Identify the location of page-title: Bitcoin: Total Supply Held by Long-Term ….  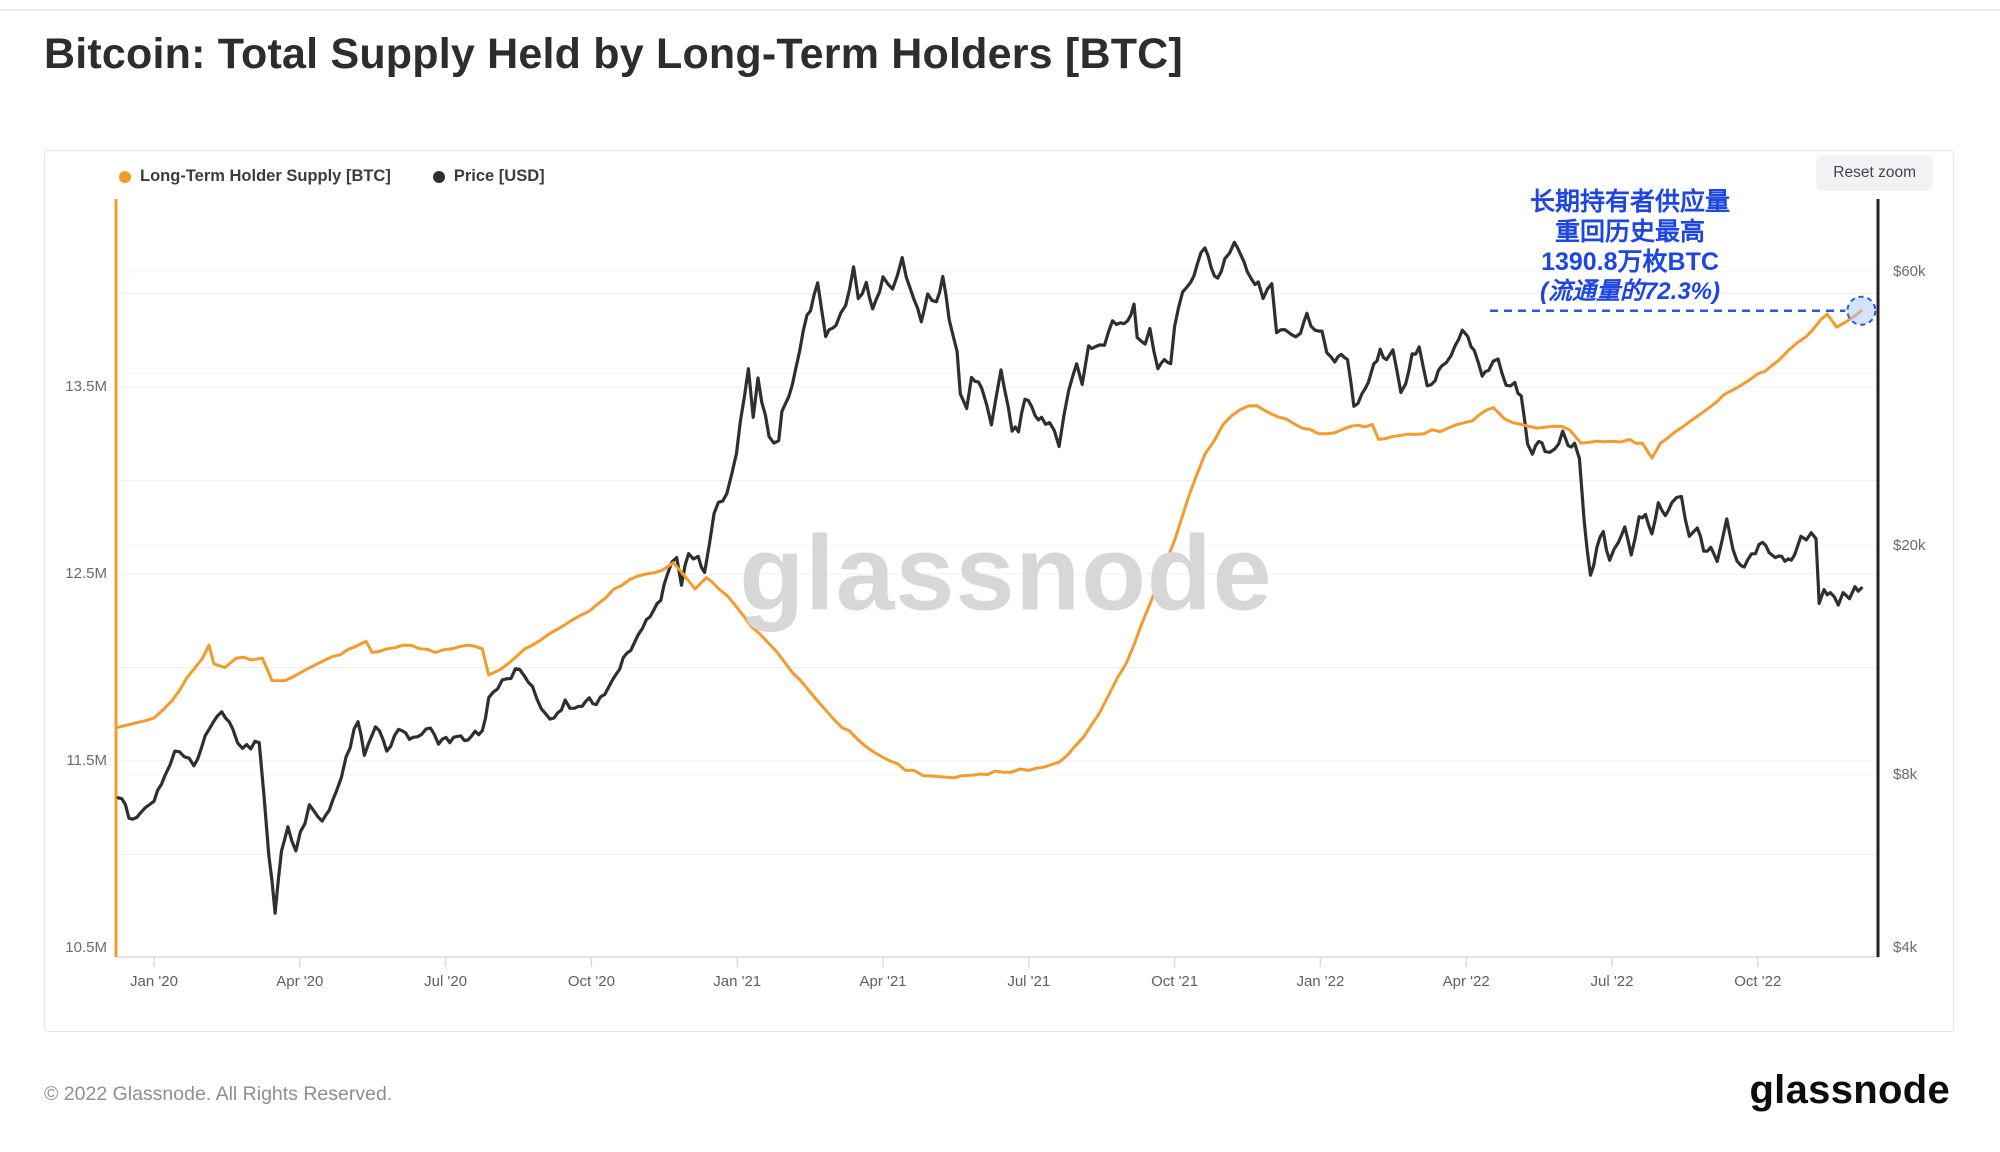
(613, 54).